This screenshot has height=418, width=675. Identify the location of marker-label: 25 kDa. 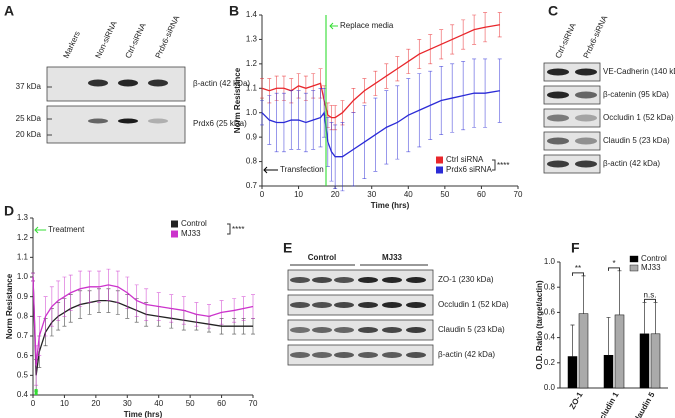
(29, 118).